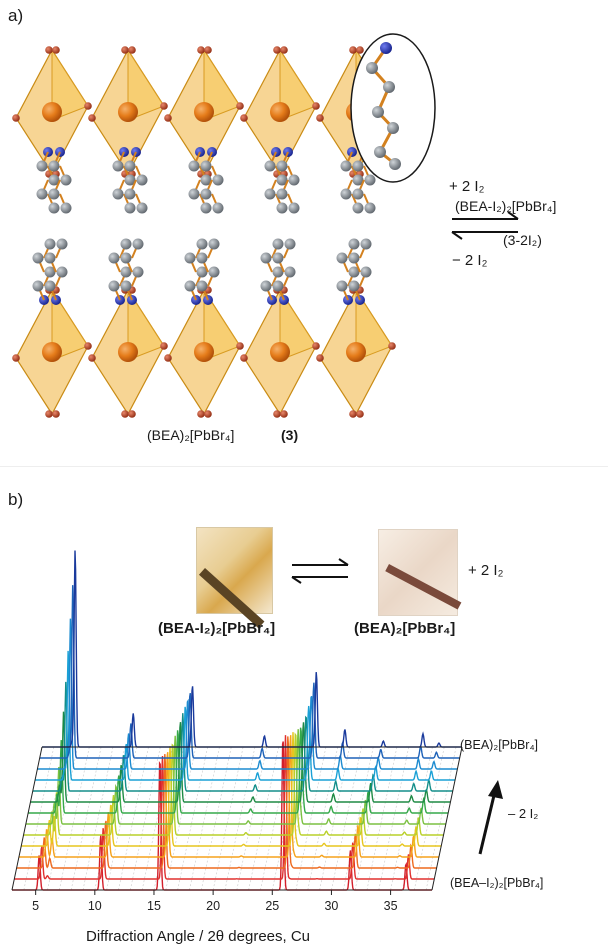 This screenshot has width=608, height=948. I want to click on product-id: (3-2I₂), so click(522, 240).